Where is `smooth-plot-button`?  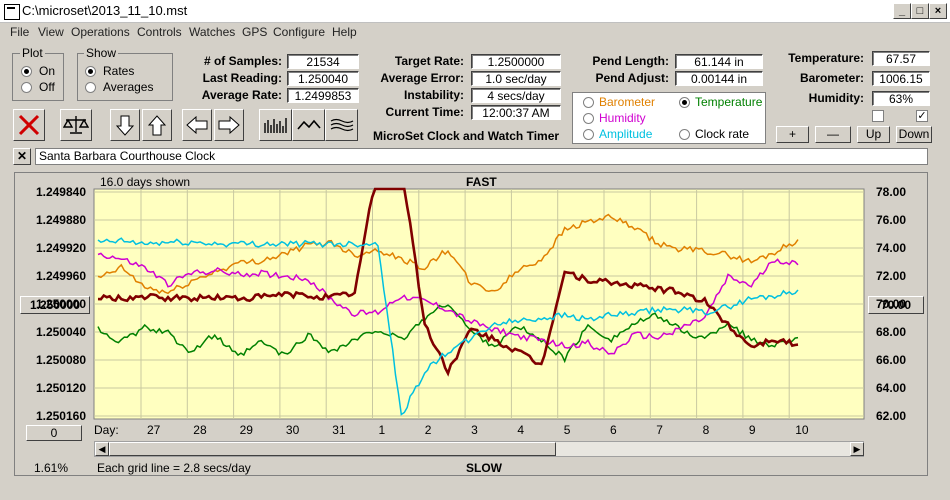
smooth-plot-button is located at coordinates (341, 125).